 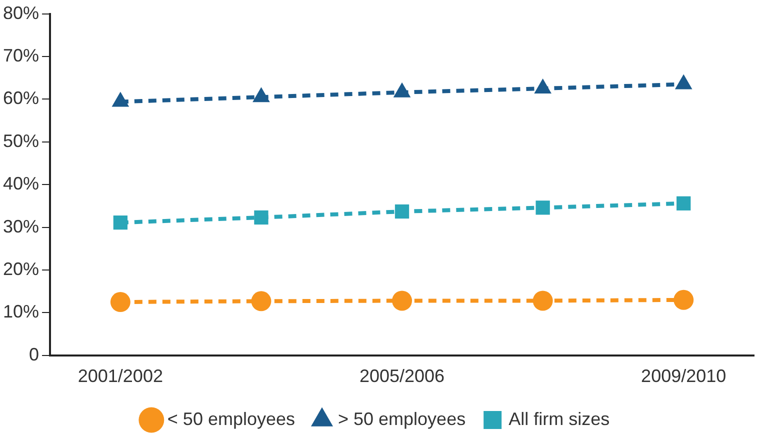 What do you see at coordinates (21, 55) in the screenshot?
I see `y-tick-label: 70%` at bounding box center [21, 55].